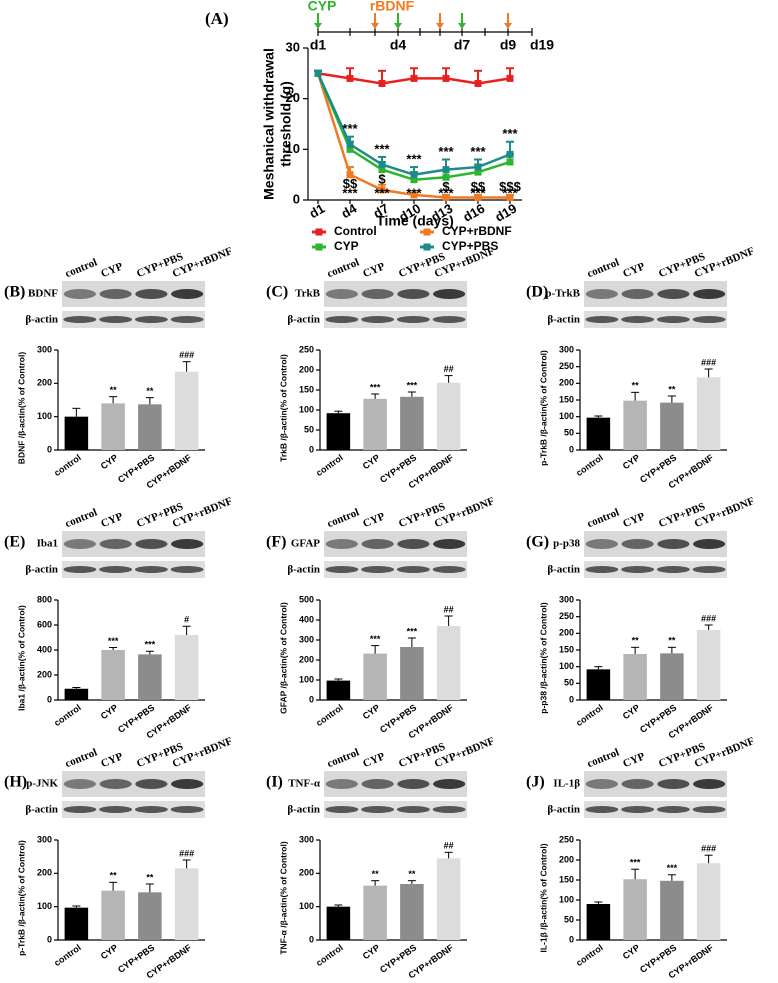  What do you see at coordinates (286, 124) in the screenshot?
I see `y-axis-label: threshold (g)` at bounding box center [286, 124].